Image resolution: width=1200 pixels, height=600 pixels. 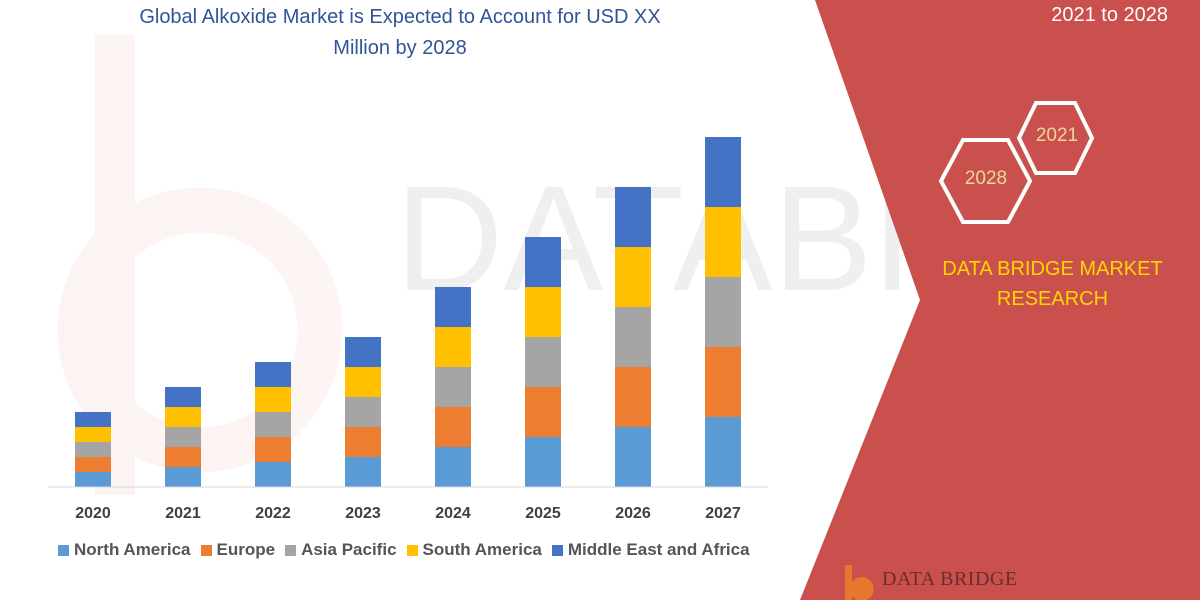 I want to click on legend-label: Europe, so click(x=246, y=549).